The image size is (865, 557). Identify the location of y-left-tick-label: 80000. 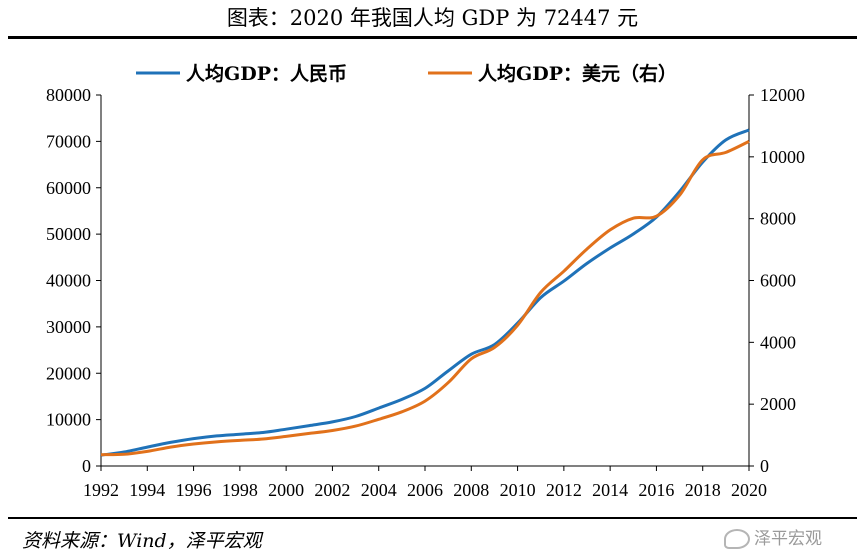
(68, 95).